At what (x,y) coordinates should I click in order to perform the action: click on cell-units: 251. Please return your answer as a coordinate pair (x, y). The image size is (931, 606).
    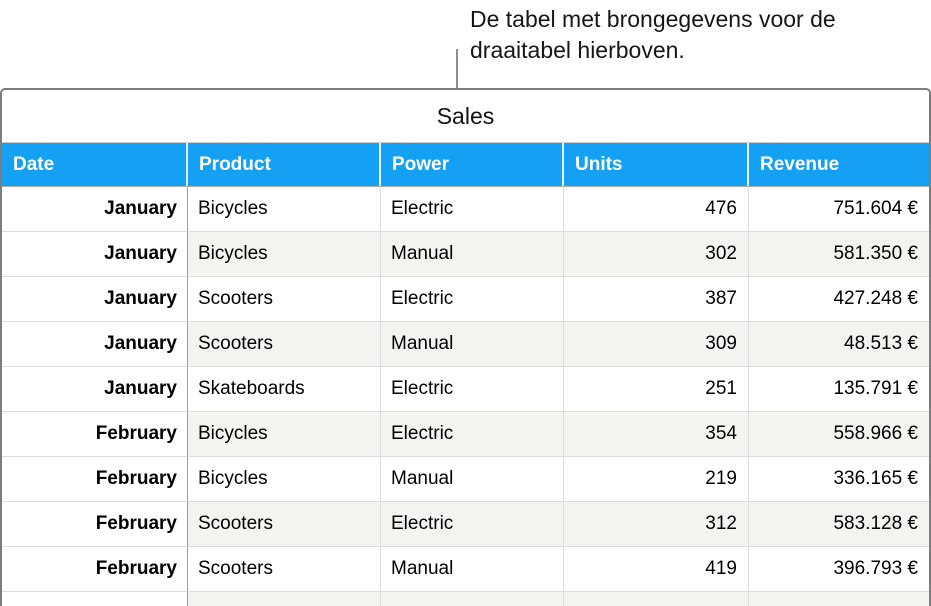
    Looking at the image, I should click on (656, 389).